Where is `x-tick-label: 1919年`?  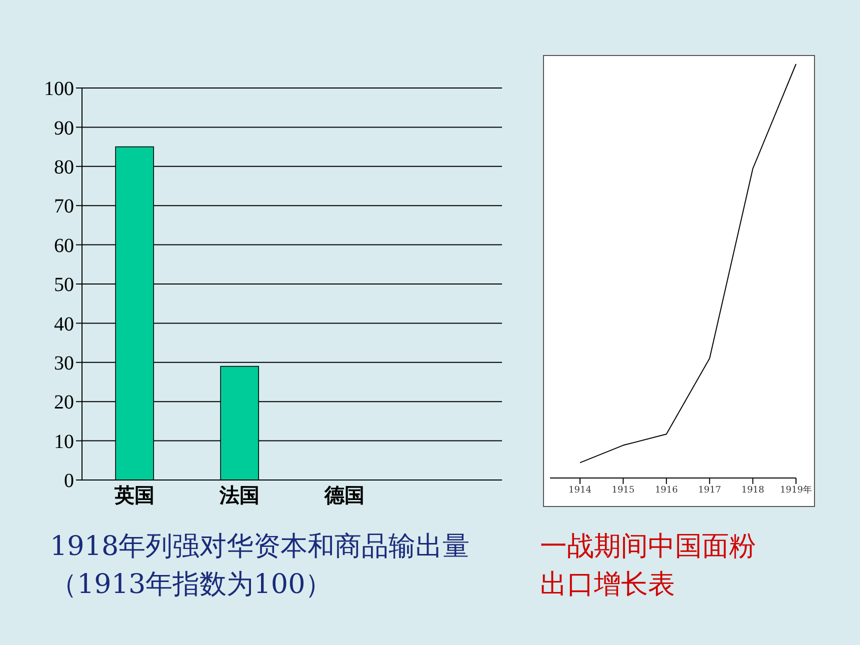
x-tick-label: 1919年 is located at coordinates (796, 490).